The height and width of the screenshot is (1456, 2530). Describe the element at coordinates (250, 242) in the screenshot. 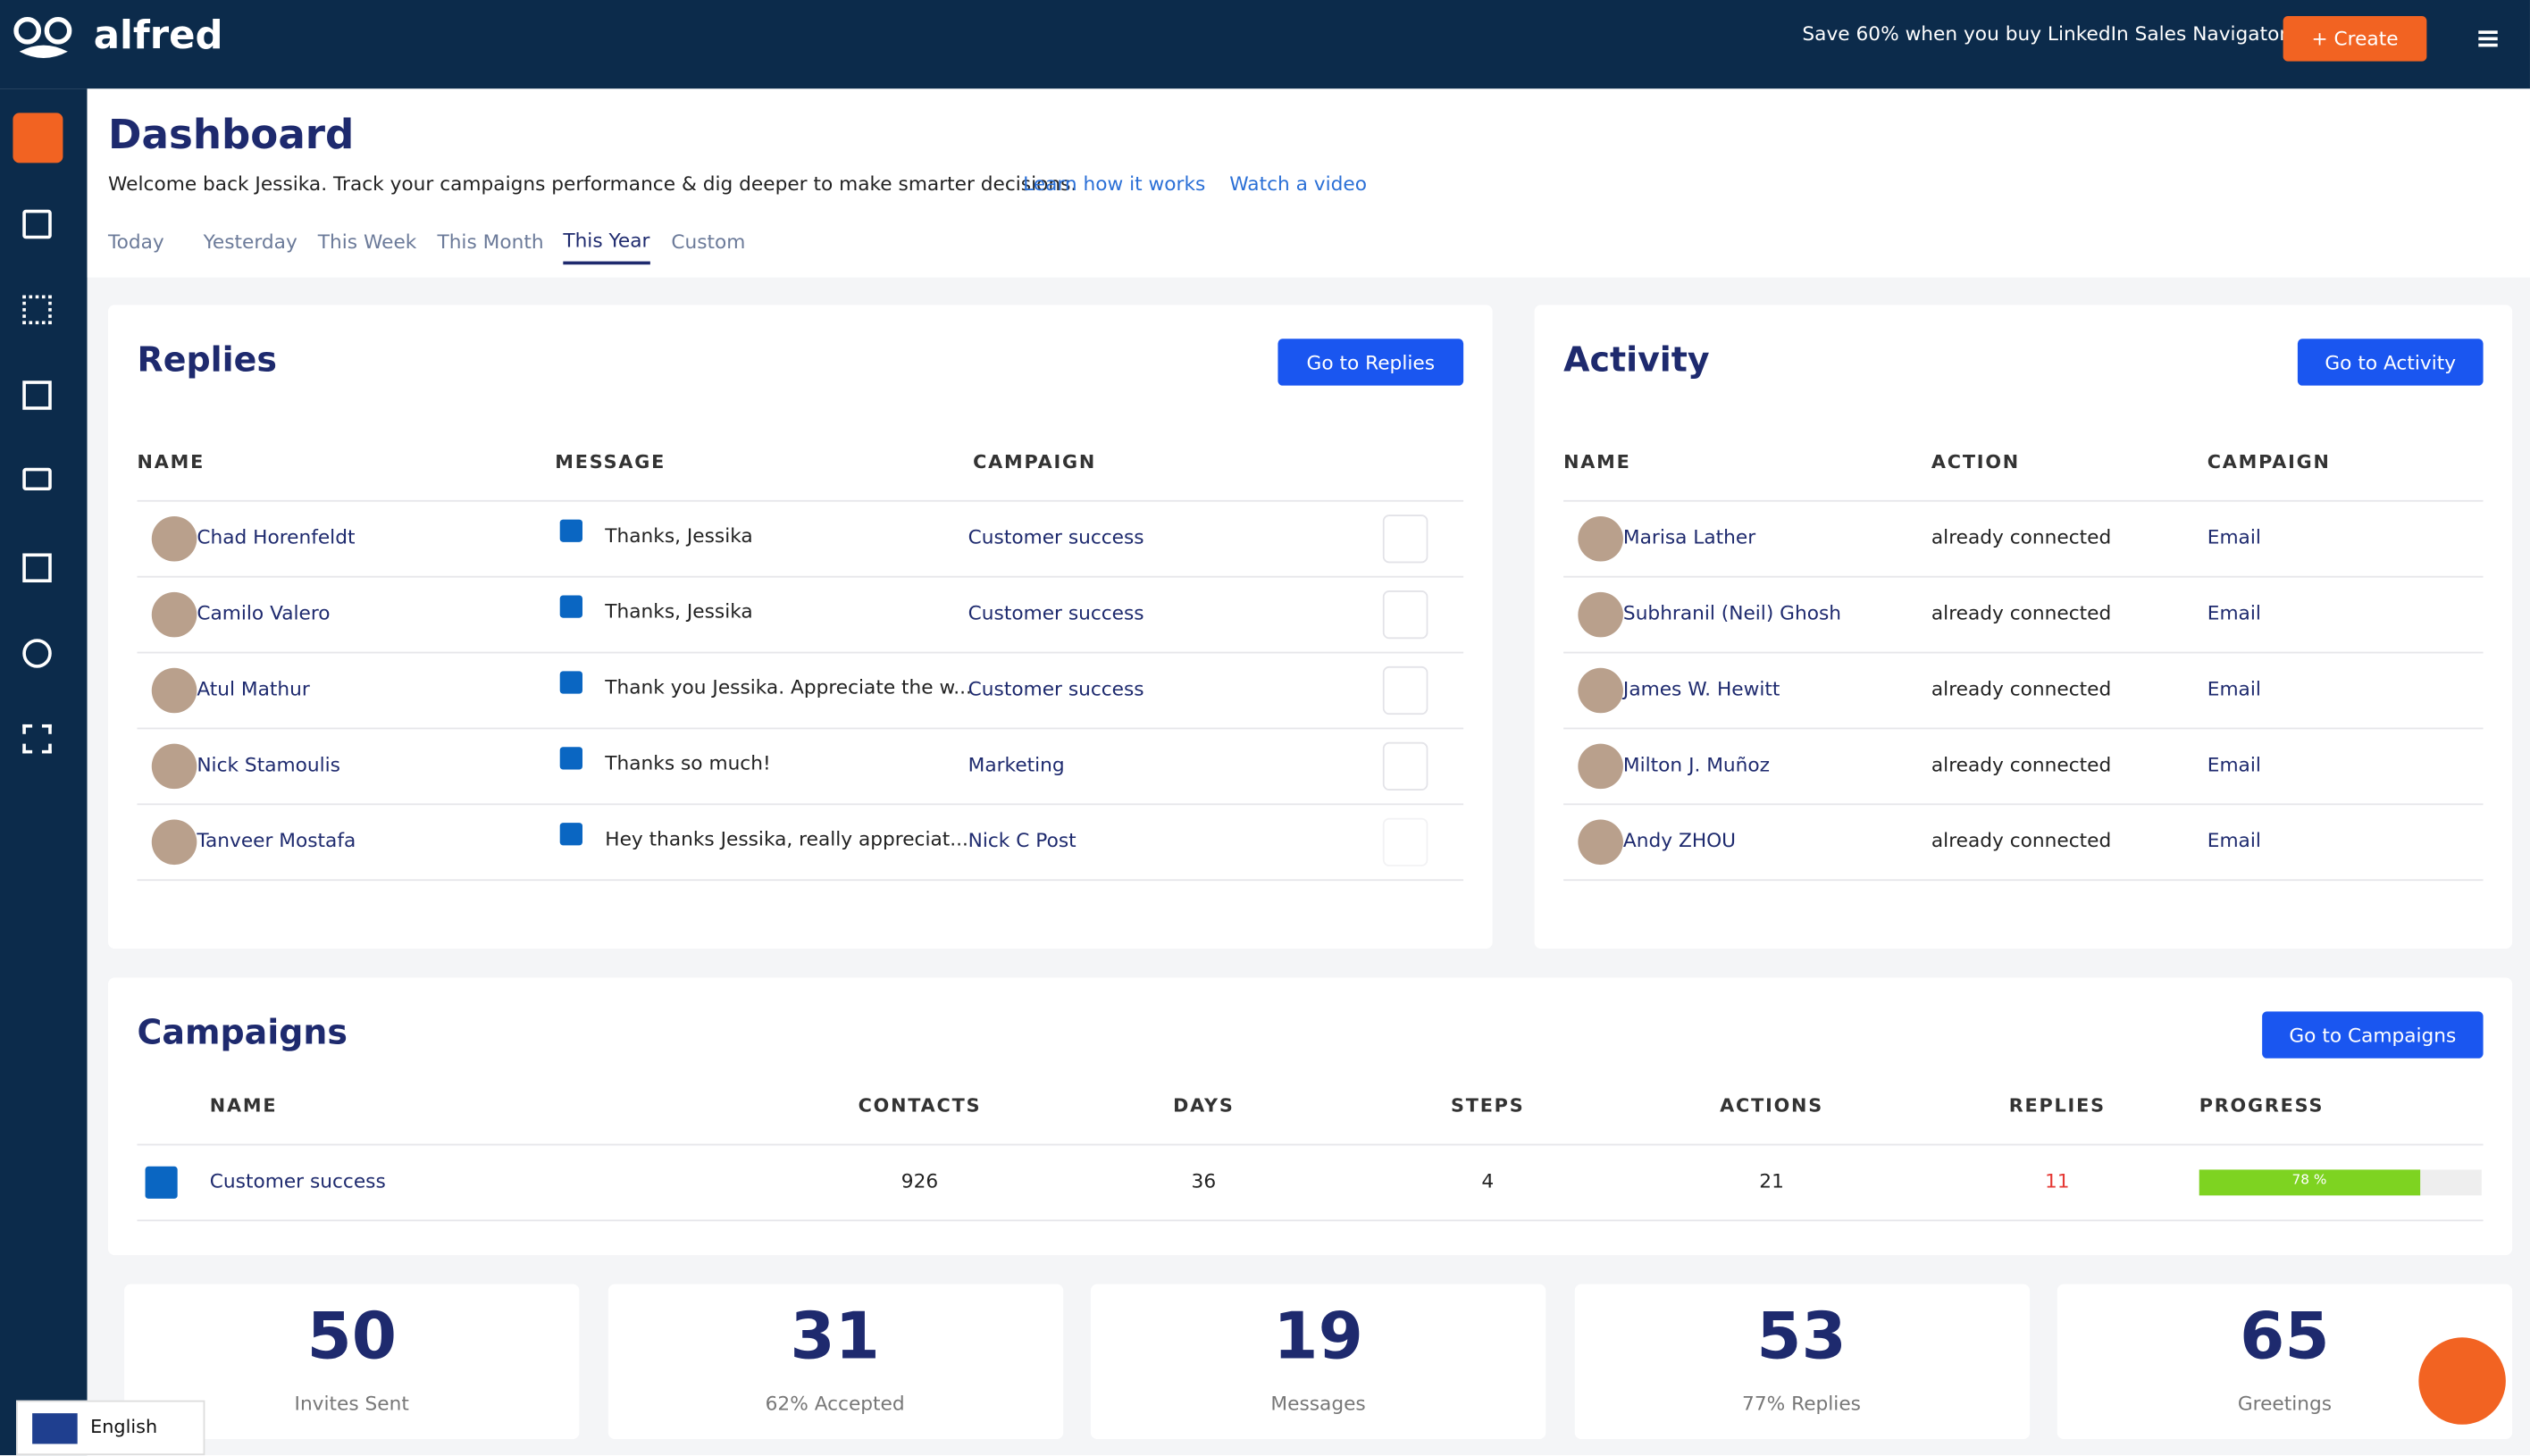

I see `tab: Yesterday` at that location.